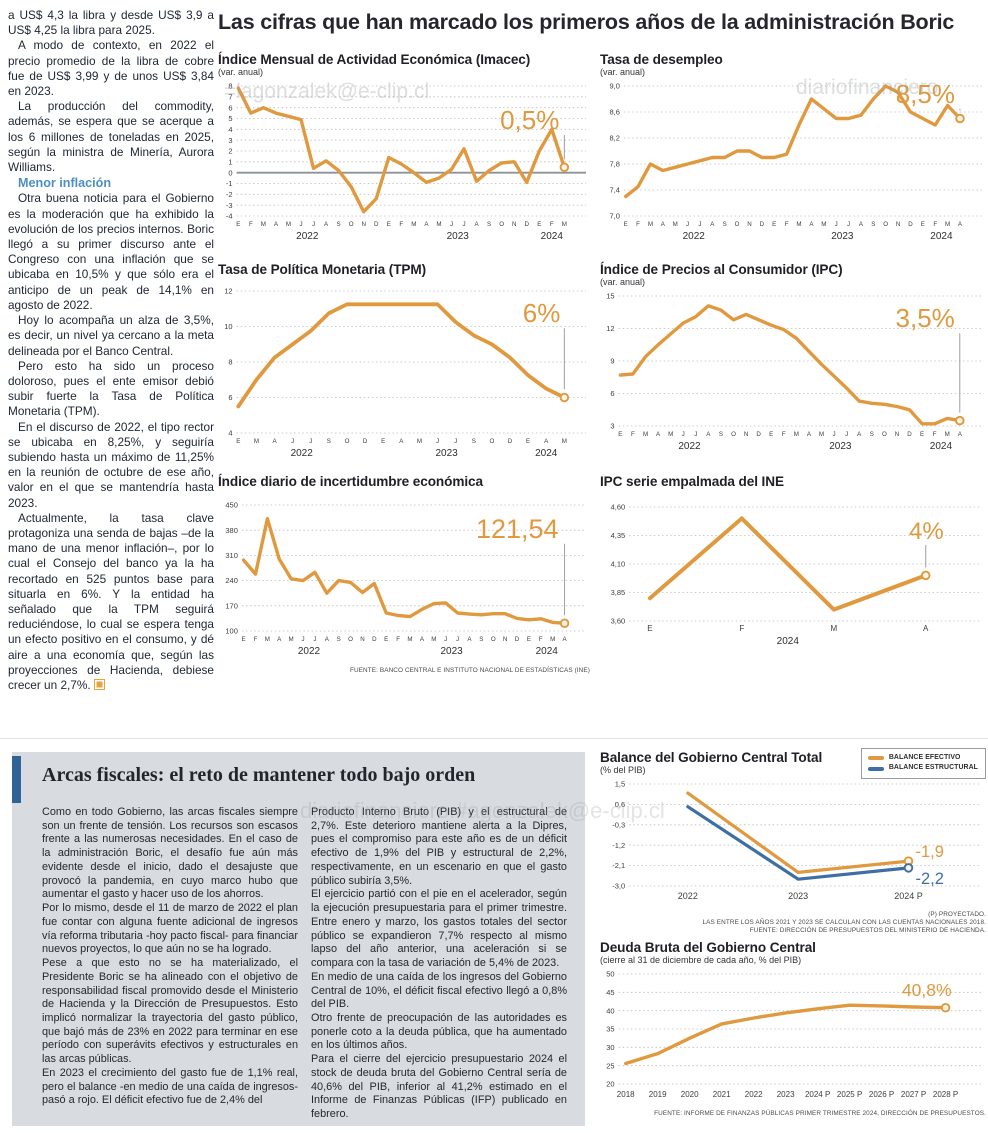  What do you see at coordinates (610, 1010) in the screenshot?
I see `svg-text: 40` at bounding box center [610, 1010].